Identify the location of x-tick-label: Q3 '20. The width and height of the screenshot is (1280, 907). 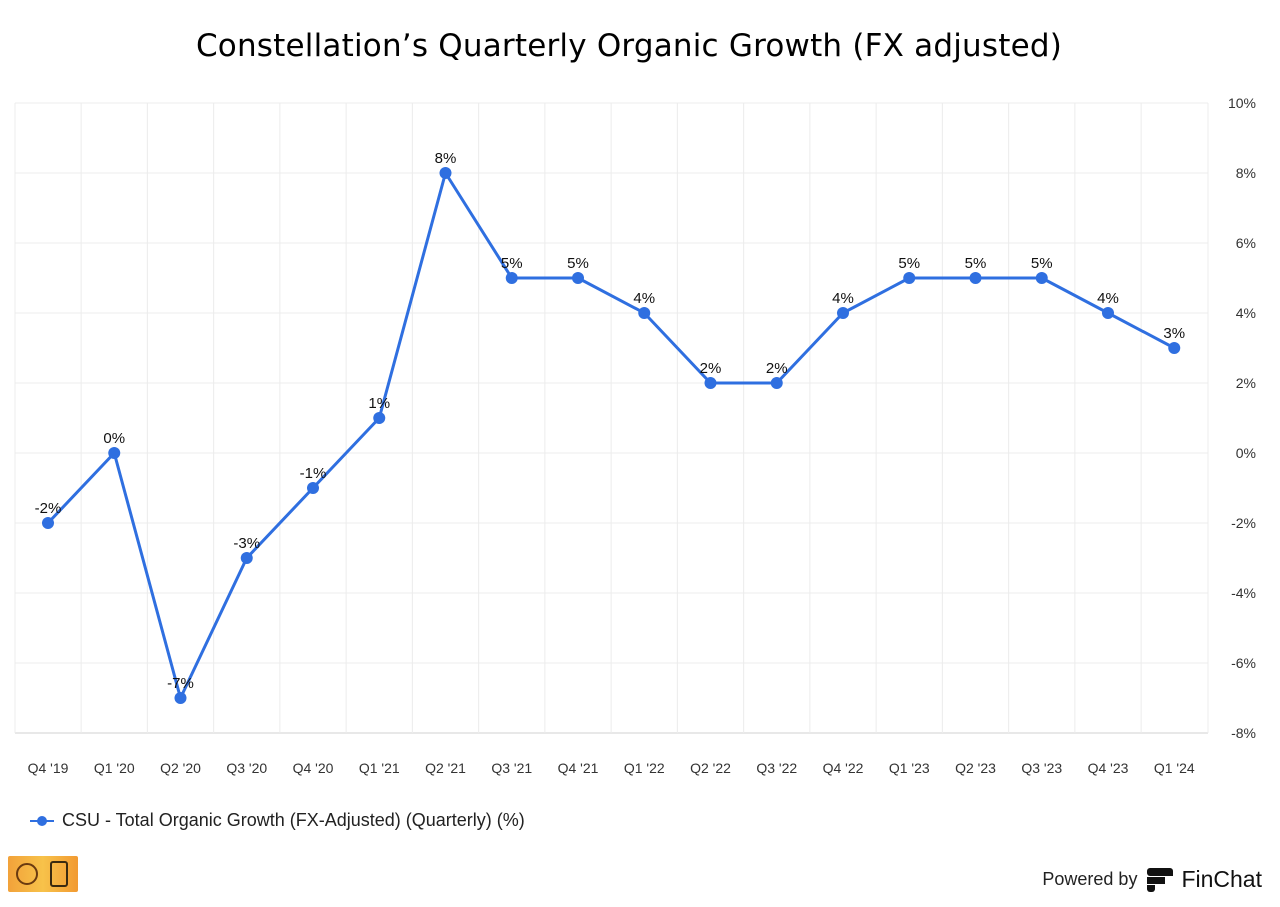
(246, 768).